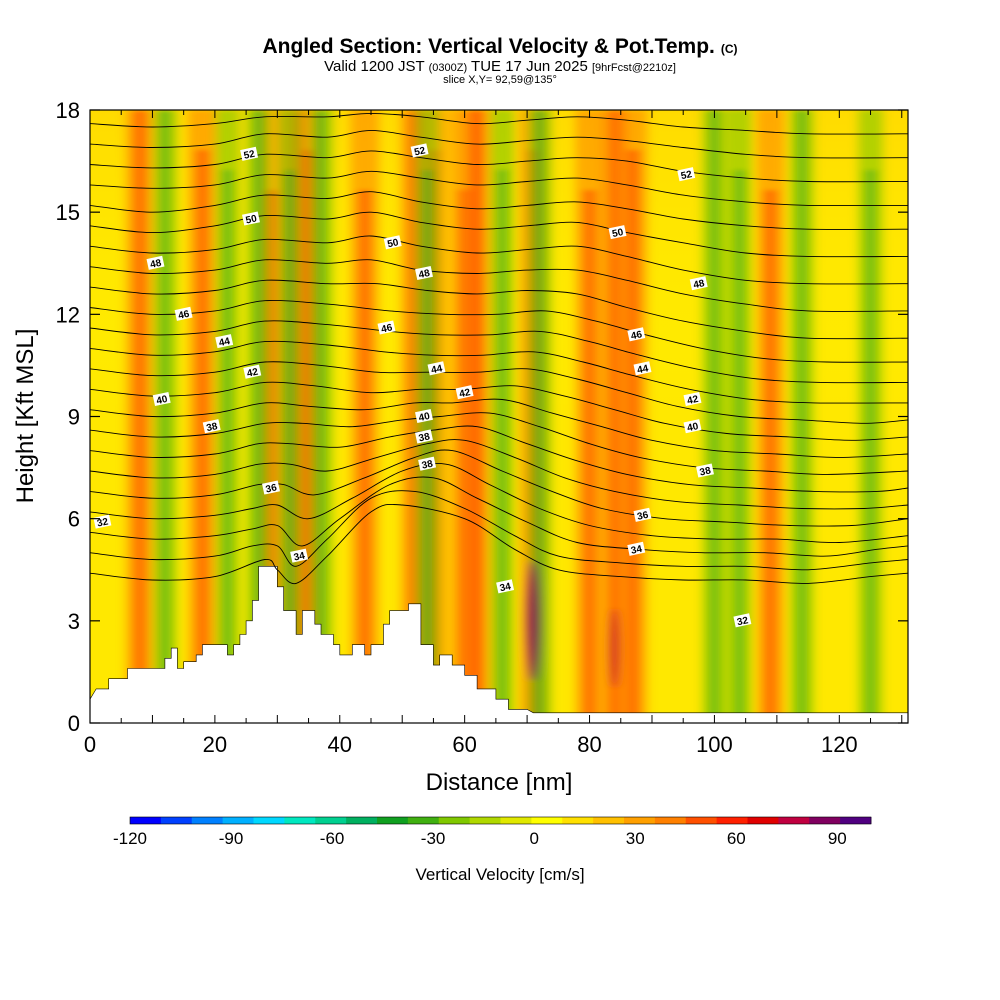  What do you see at coordinates (480, 838) in the screenshot?
I see `colorbar-tick-labels: -120 -90 -60 -30 0 30 60 90` at bounding box center [480, 838].